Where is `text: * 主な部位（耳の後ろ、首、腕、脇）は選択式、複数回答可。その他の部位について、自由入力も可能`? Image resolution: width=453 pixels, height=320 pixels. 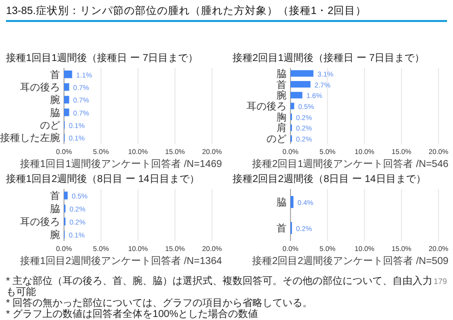 text: * 主な部位（耳の後ろ、首、腕、脇）は選択式、複数回答可。その他の部位について、自由入力も可能 is located at coordinates (219, 286).